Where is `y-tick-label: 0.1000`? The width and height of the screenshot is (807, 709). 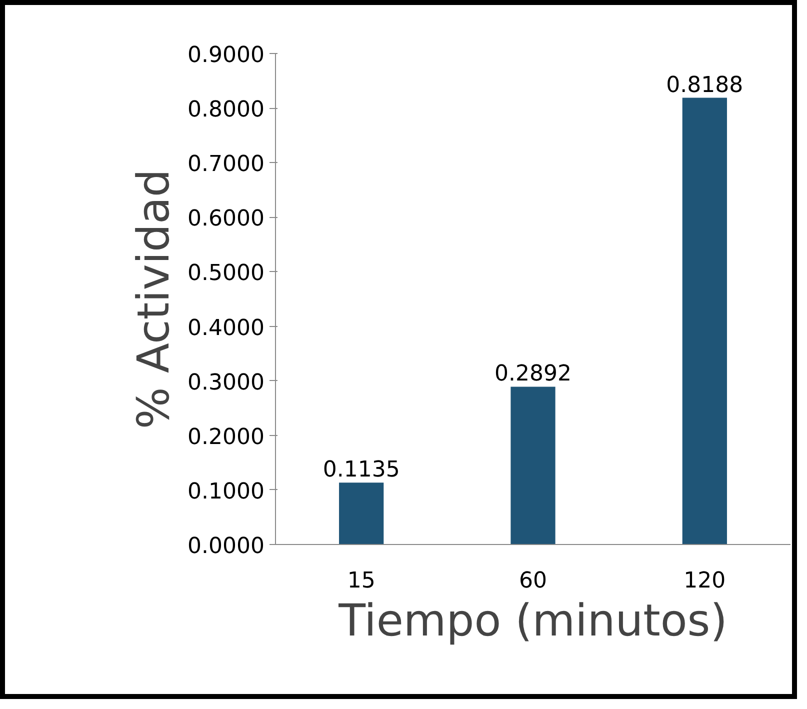 y-tick-label: 0.1000 is located at coordinates (226, 491).